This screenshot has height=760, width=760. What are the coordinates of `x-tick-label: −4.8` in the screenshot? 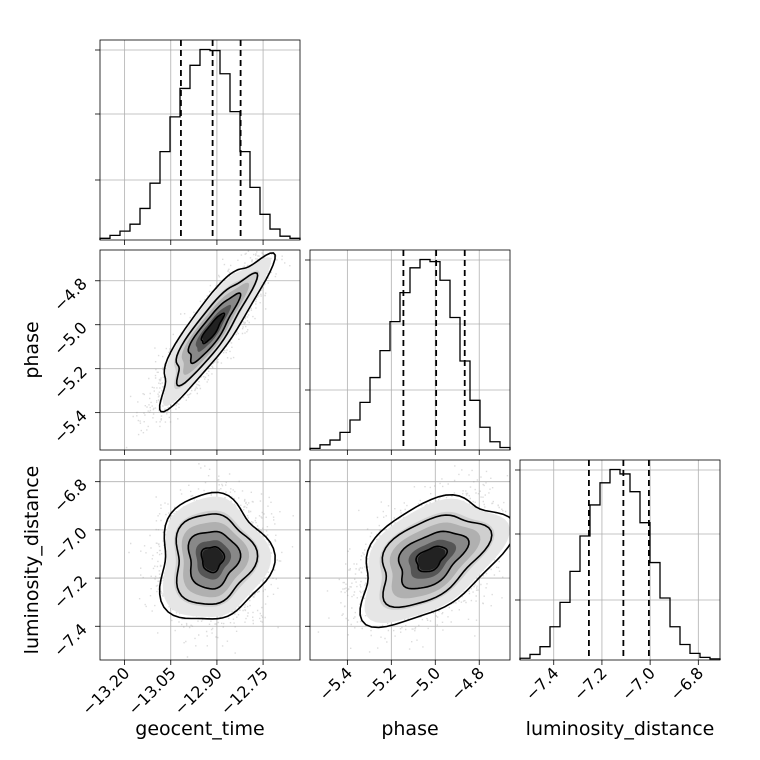 It's located at (467, 683).